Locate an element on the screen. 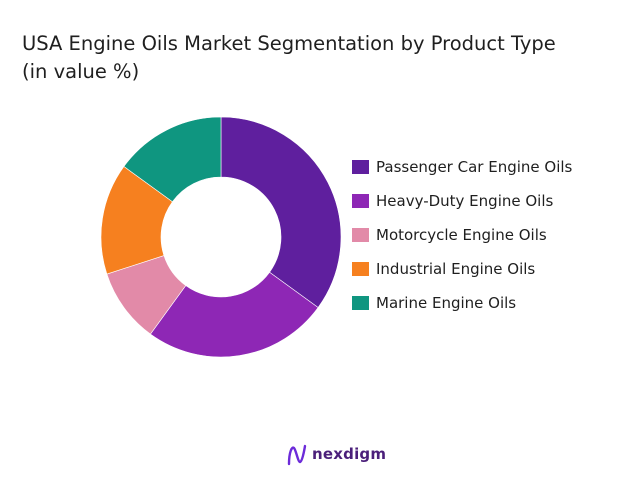 The height and width of the screenshot is (485, 627). slice-passenger-car-engine-oils is located at coordinates (281, 212).